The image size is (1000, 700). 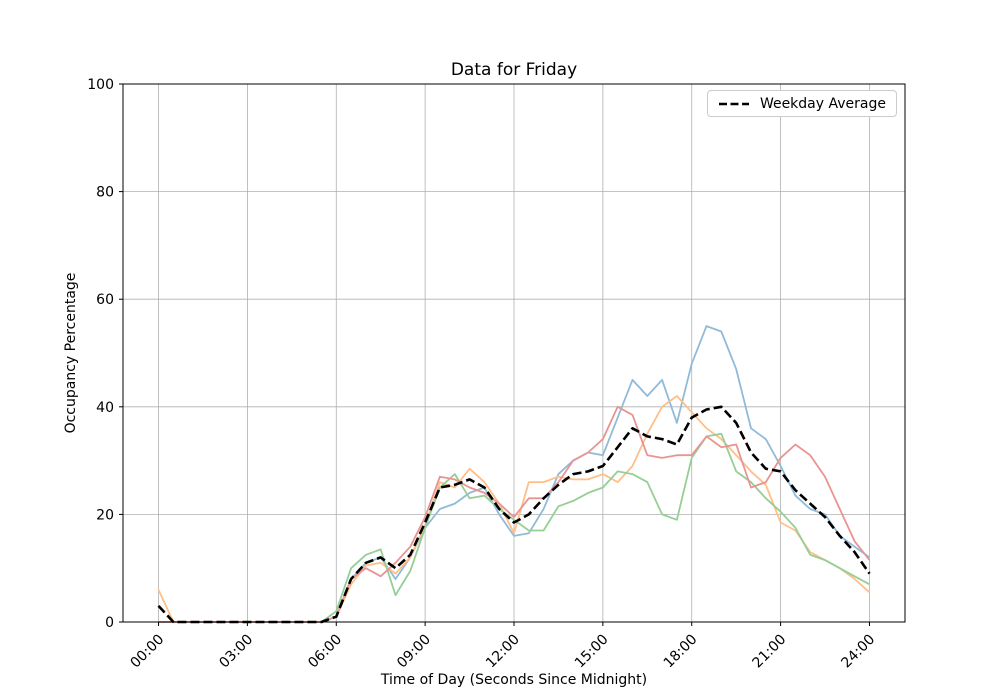 I want to click on y-tick-label: 60, so click(x=105, y=300).